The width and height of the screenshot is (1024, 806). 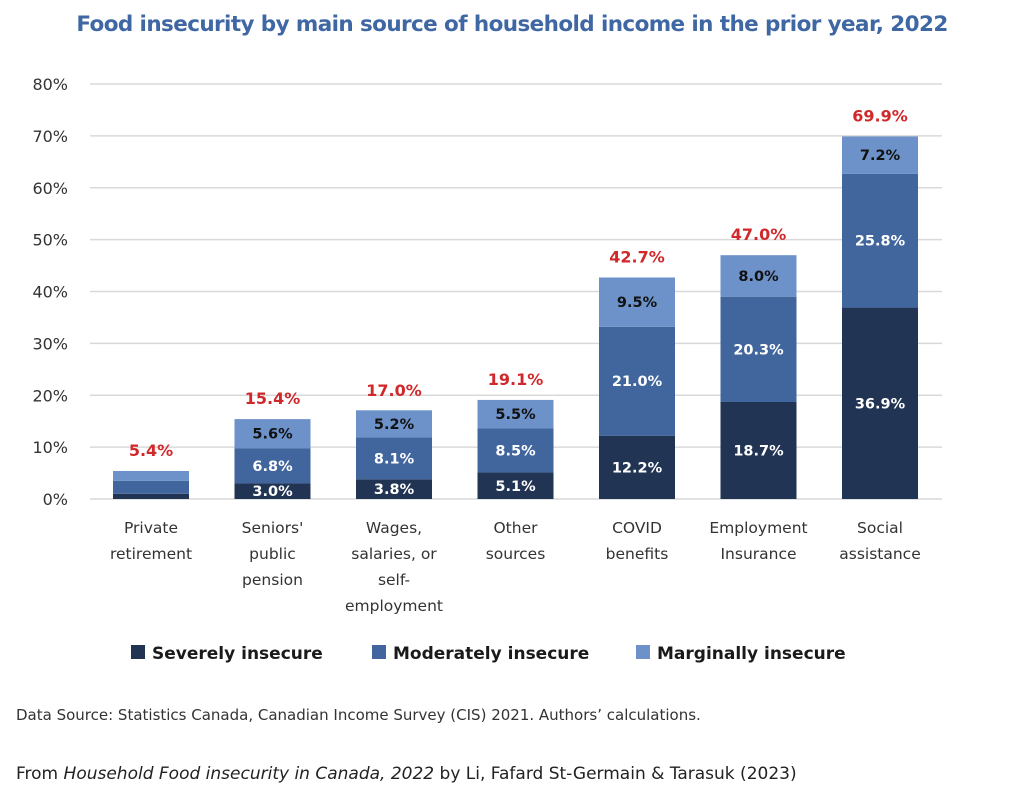 I want to click on legend-item: Marginally insecure, so click(x=741, y=654).